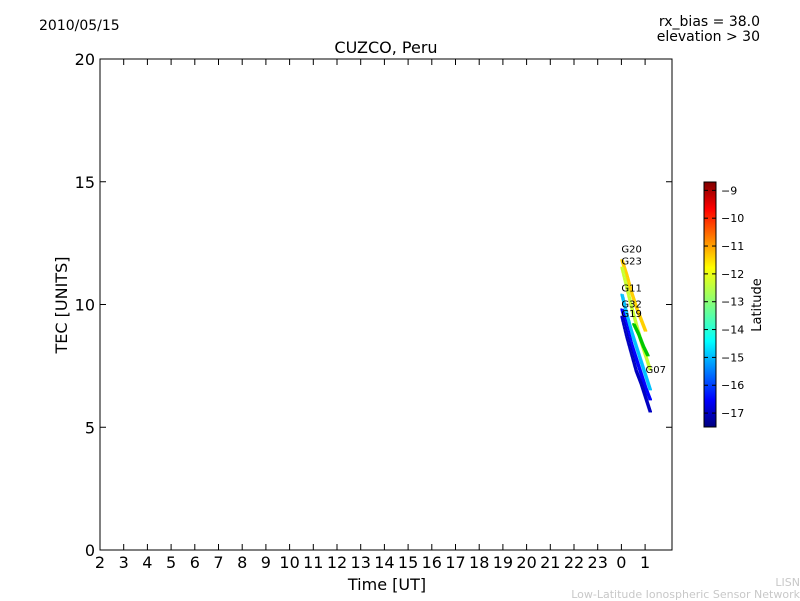 Image resolution: width=800 pixels, height=601 pixels. I want to click on chart-title: CUZCO, Peru, so click(386, 47).